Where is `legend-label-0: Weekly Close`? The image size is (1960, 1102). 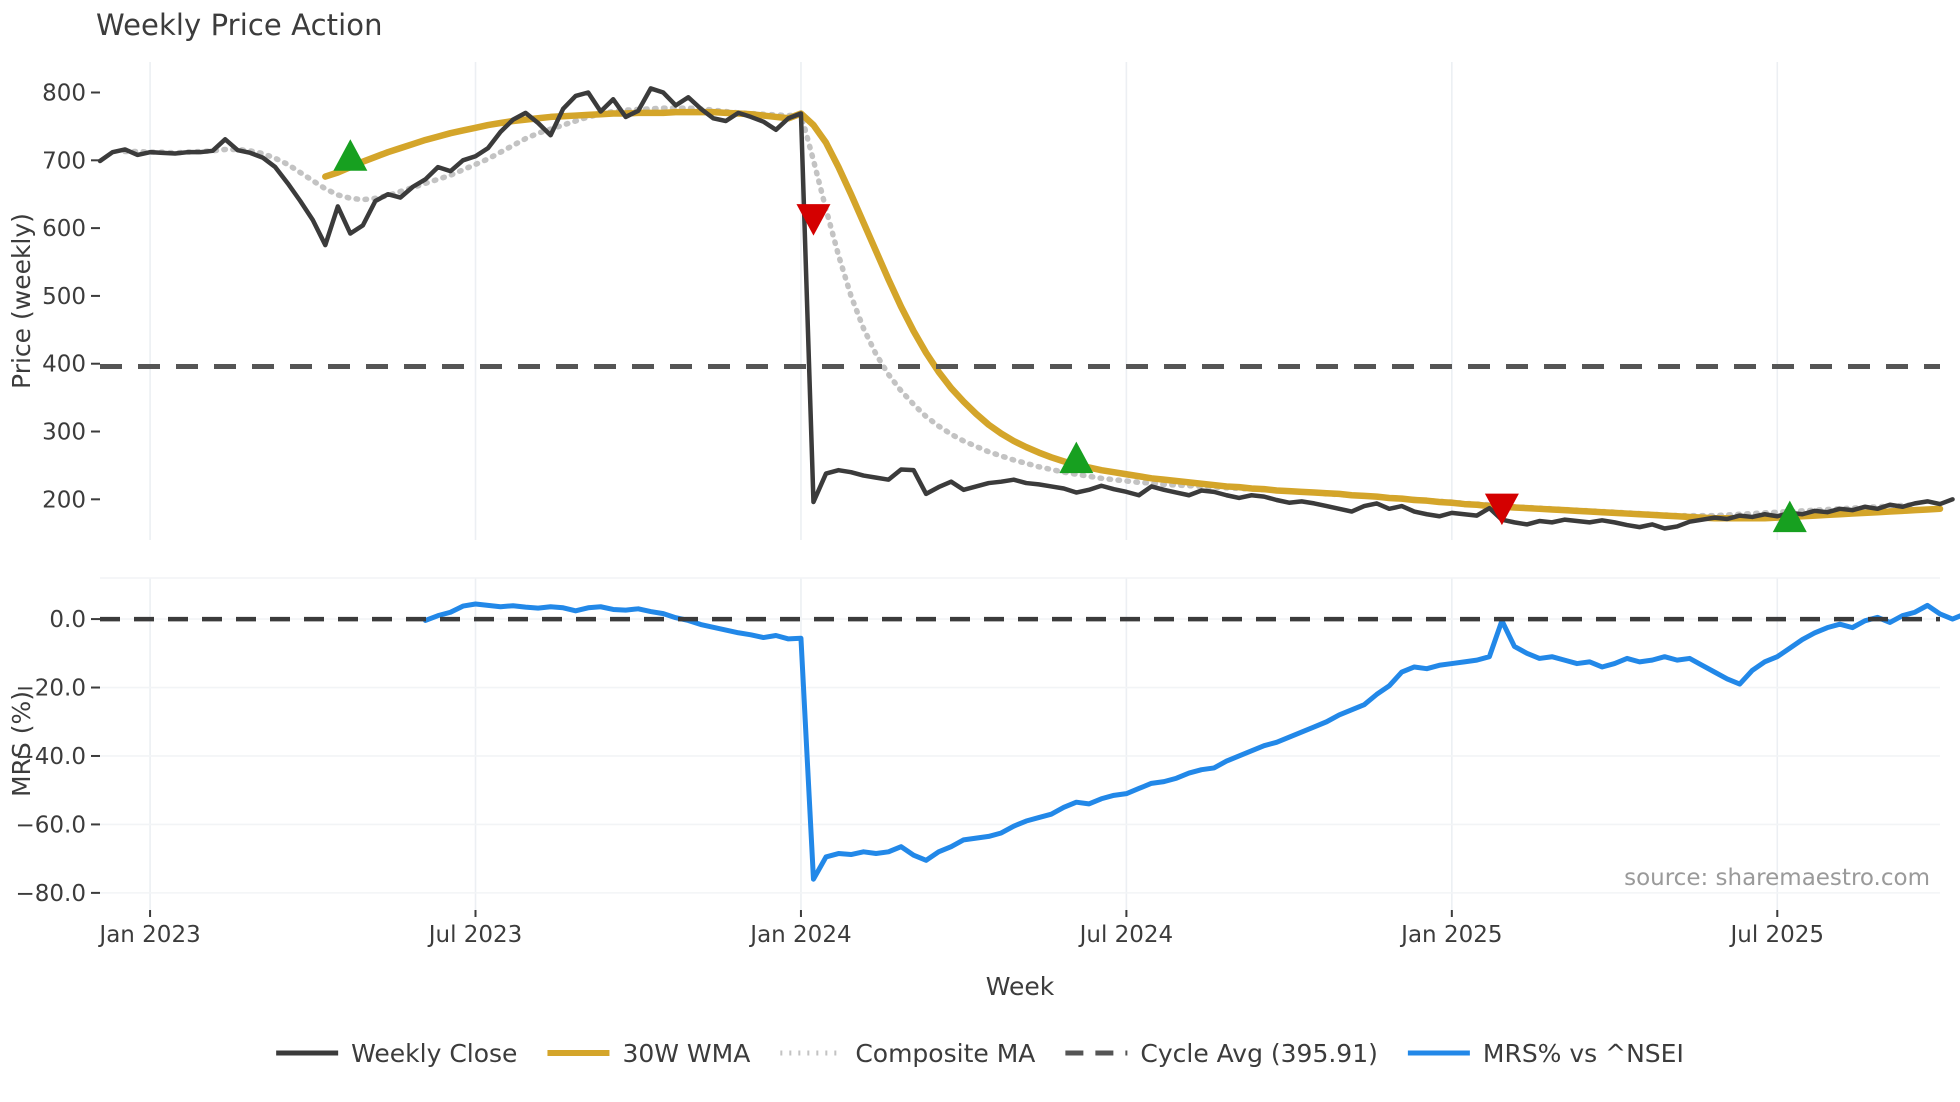 legend-label-0: Weekly Close is located at coordinates (434, 1053).